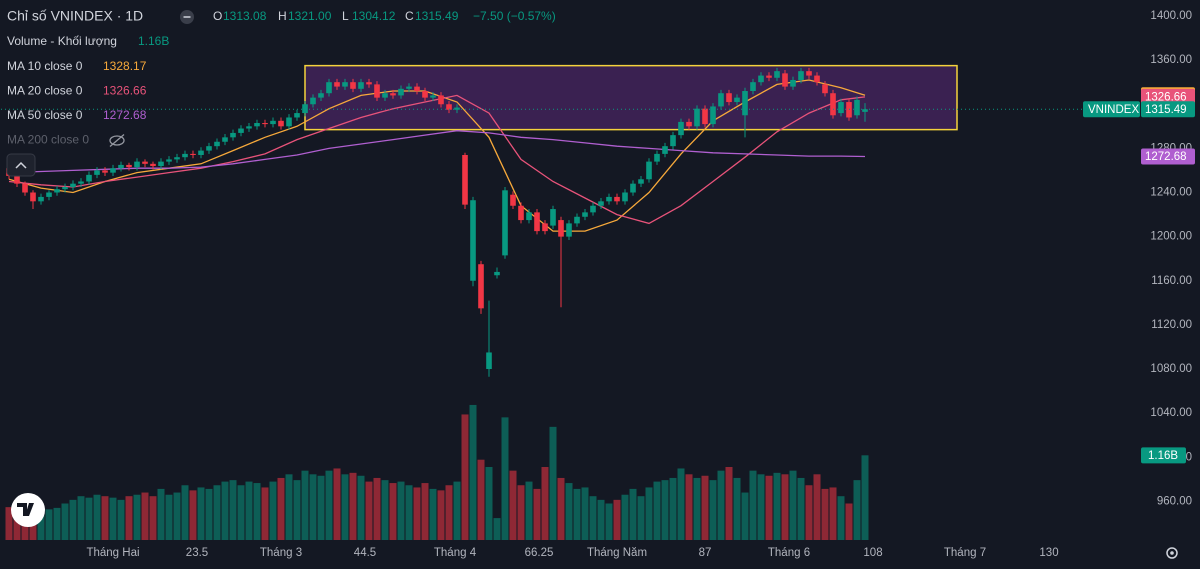  What do you see at coordinates (282, 16) in the screenshot?
I see `ohlc-label: H` at bounding box center [282, 16].